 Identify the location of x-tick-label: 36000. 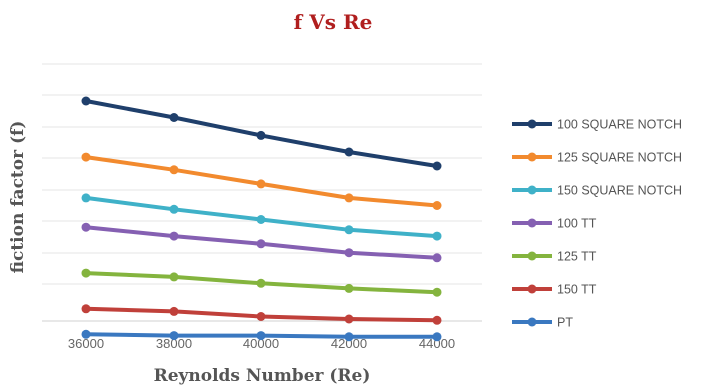
(86, 343).